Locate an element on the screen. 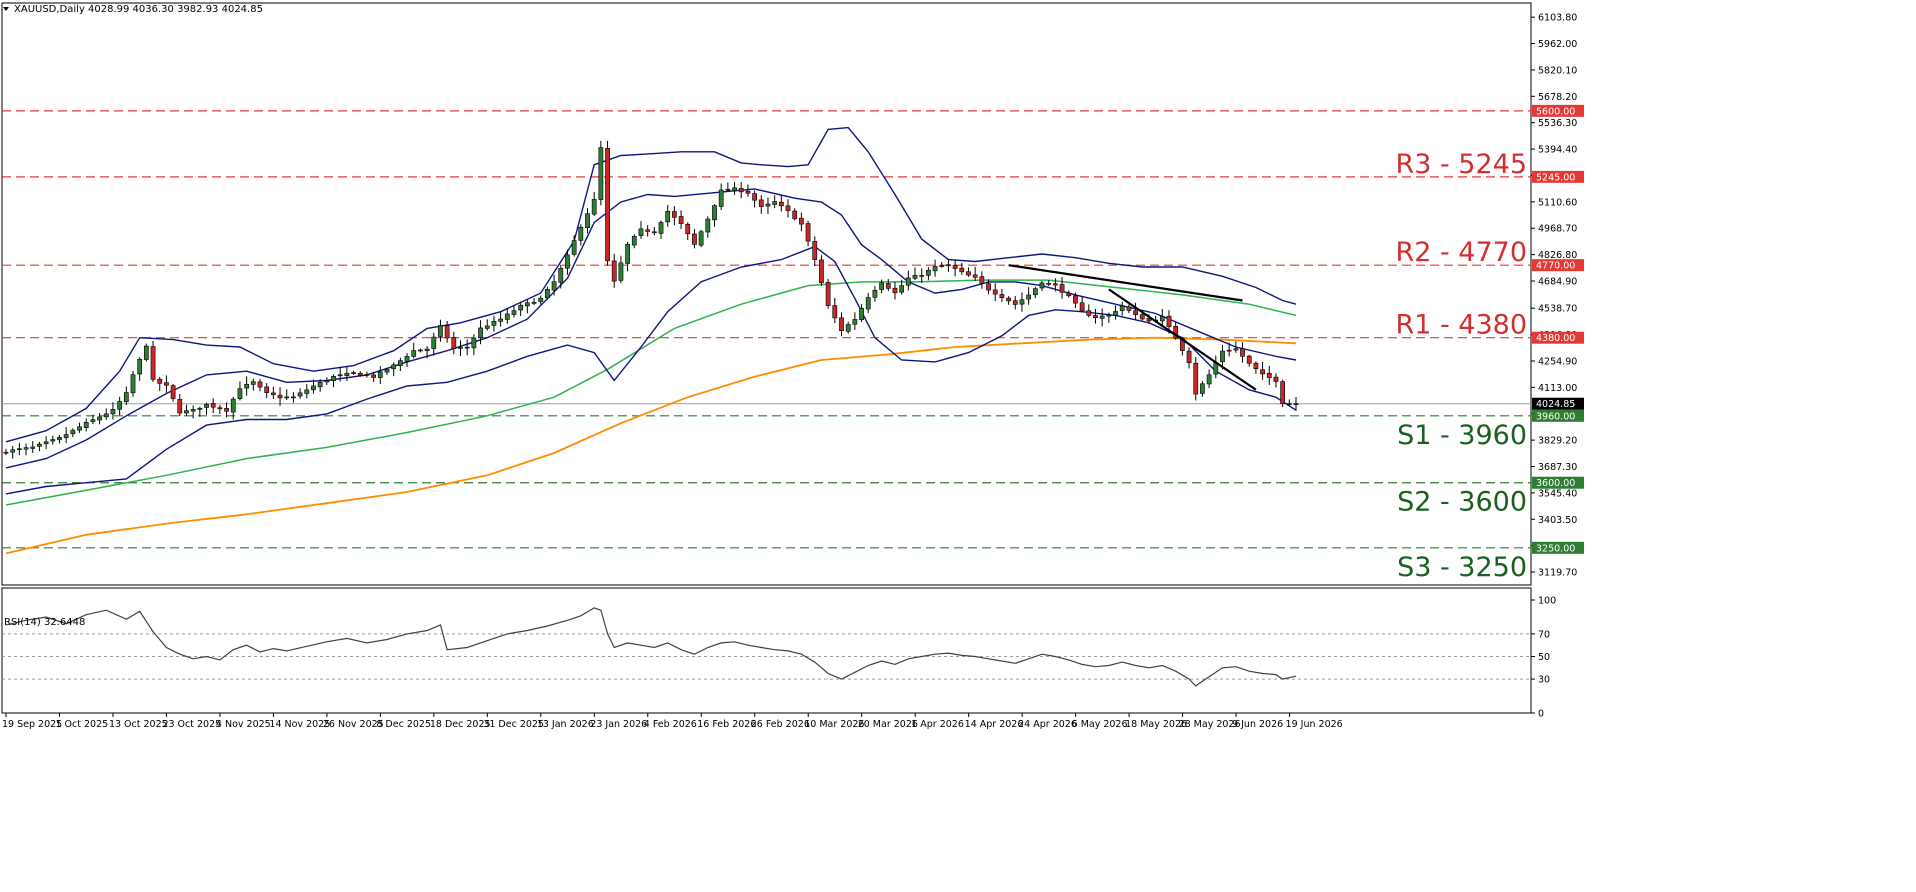 The height and width of the screenshot is (892, 1916). rsi-label: RSI(14) 32.6448 is located at coordinates (44, 622).